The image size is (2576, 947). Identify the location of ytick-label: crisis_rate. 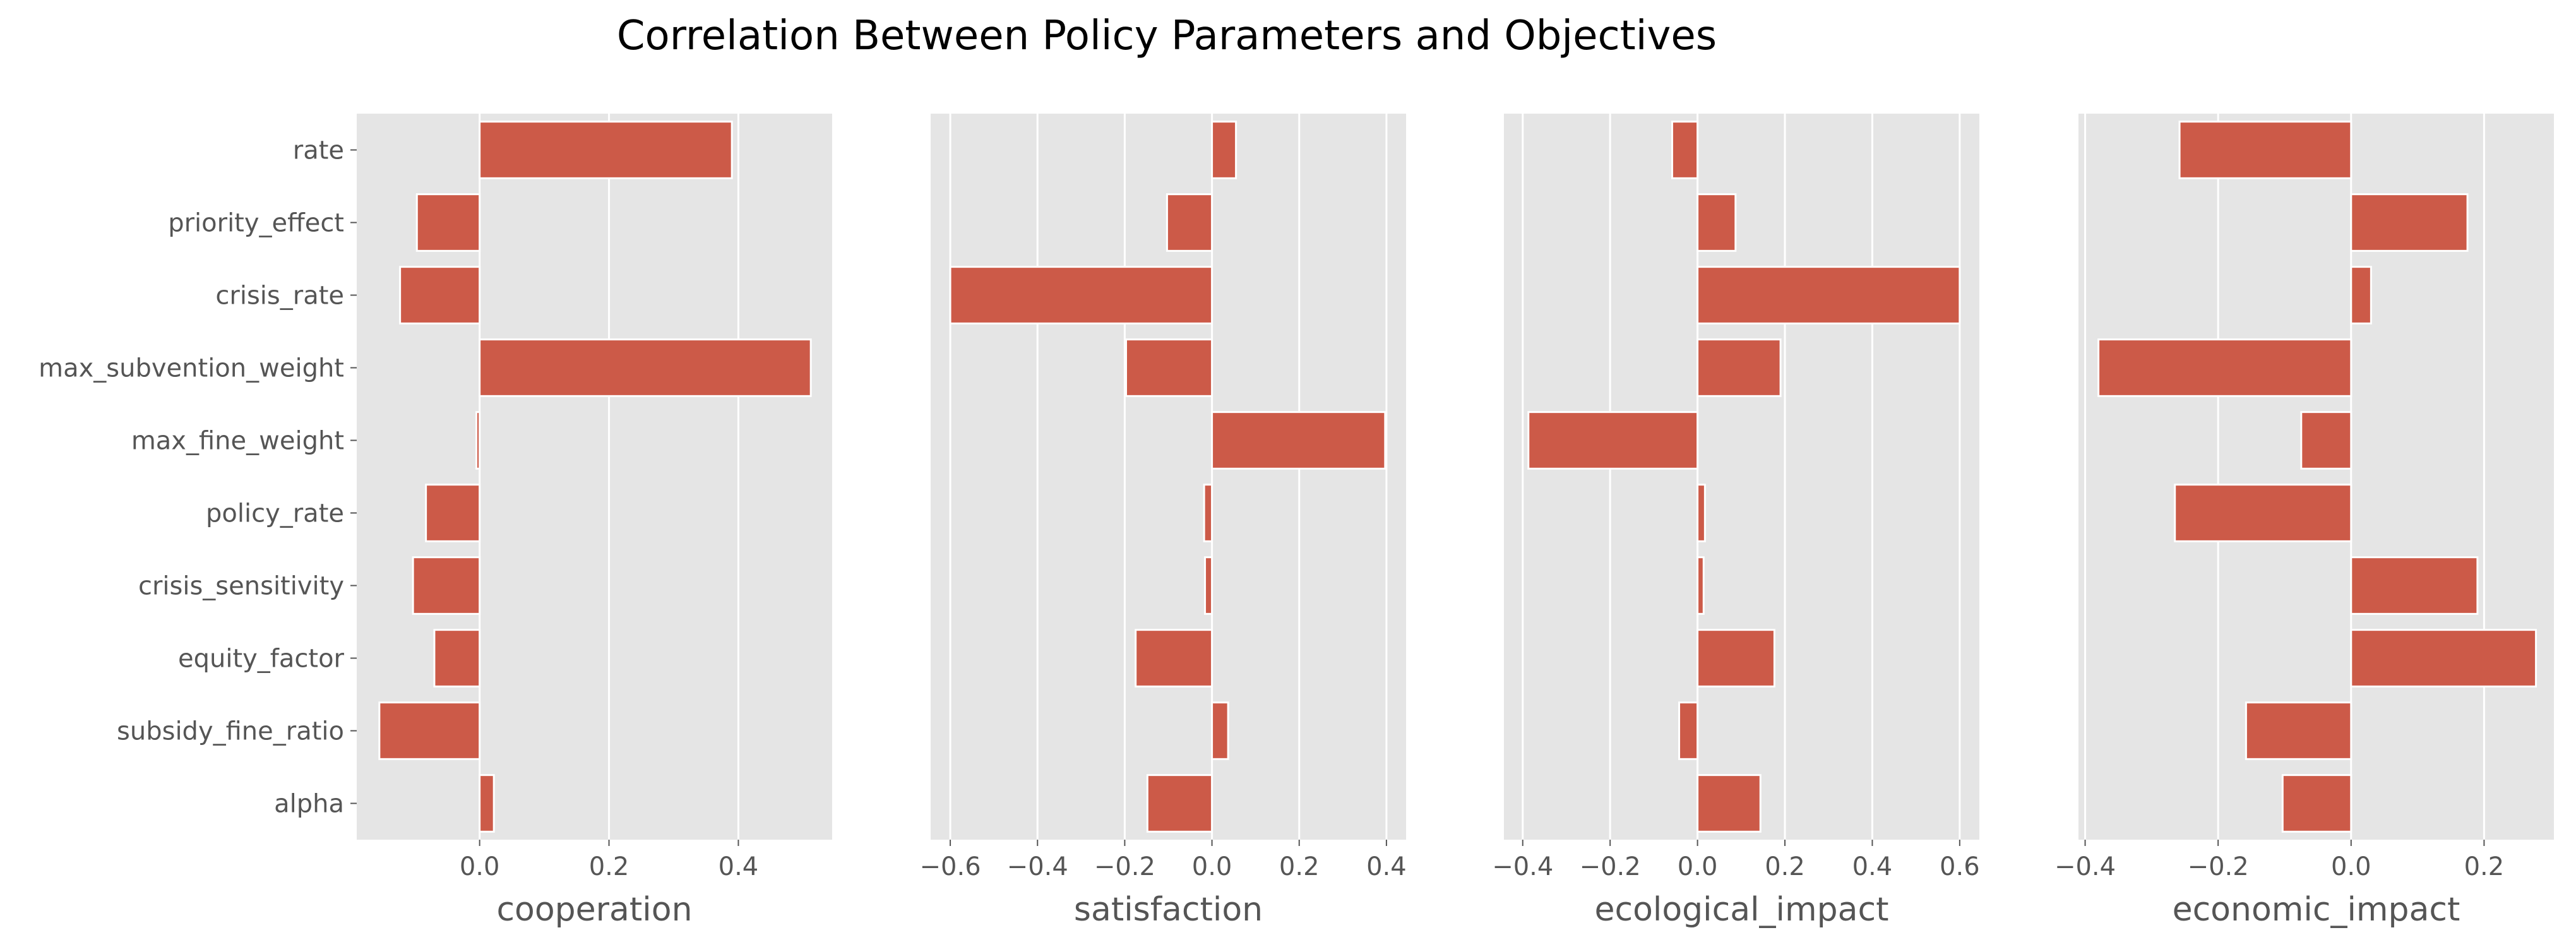
(279, 296).